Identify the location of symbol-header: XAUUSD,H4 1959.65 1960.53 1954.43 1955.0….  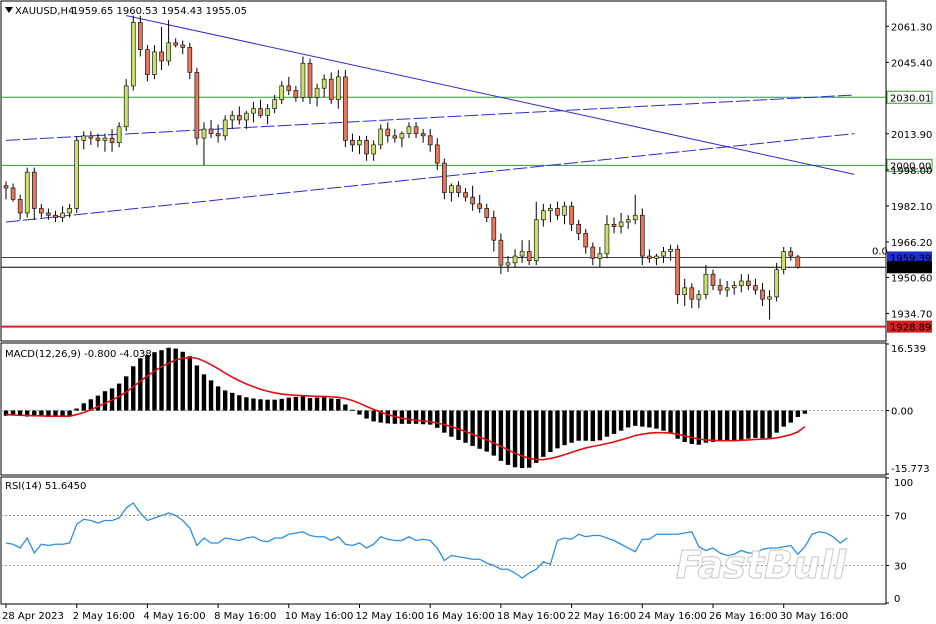
(126, 11).